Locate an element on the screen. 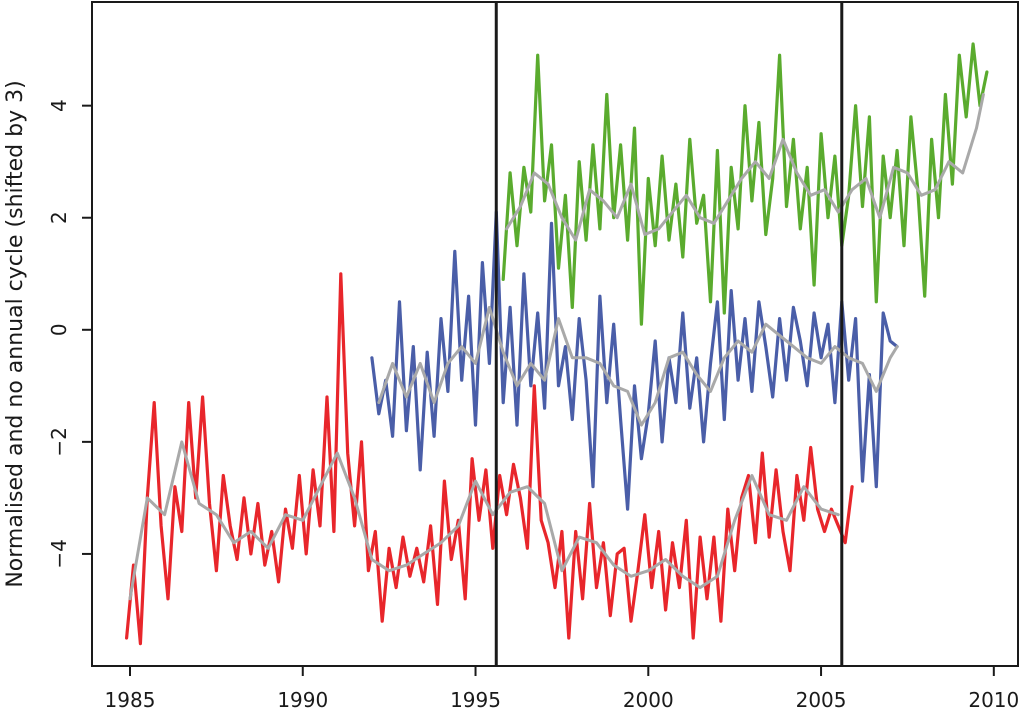 The height and width of the screenshot is (715, 1024). y-tick-label: 4 is located at coordinates (59, 105).